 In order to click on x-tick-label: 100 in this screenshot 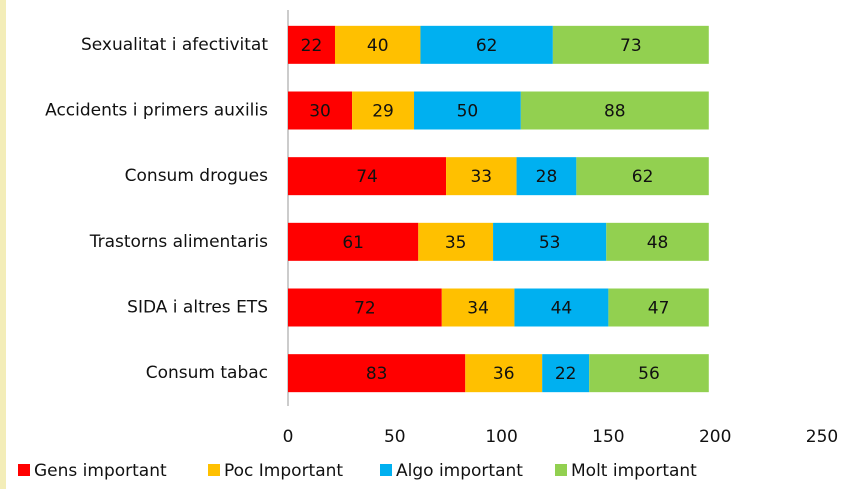, I will do `click(501, 437)`.